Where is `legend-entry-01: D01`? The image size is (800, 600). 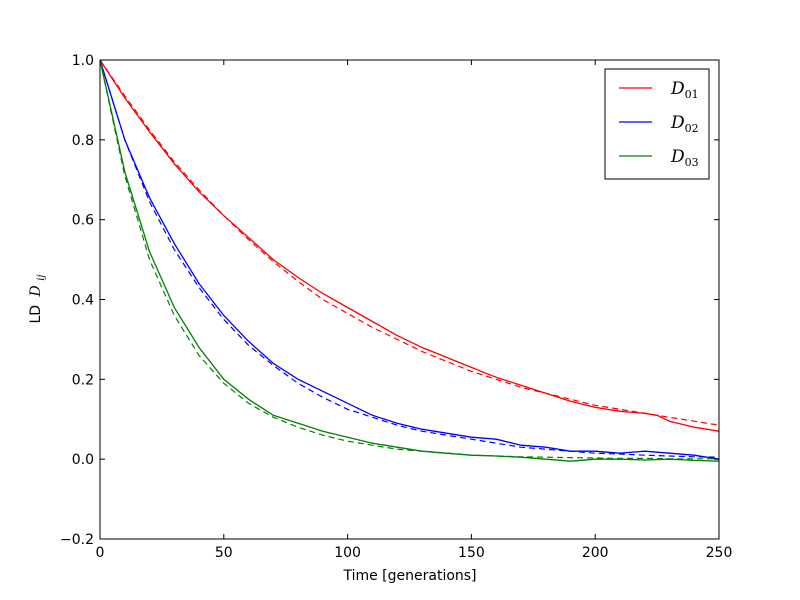 legend-entry-01: D01 is located at coordinates (684, 90).